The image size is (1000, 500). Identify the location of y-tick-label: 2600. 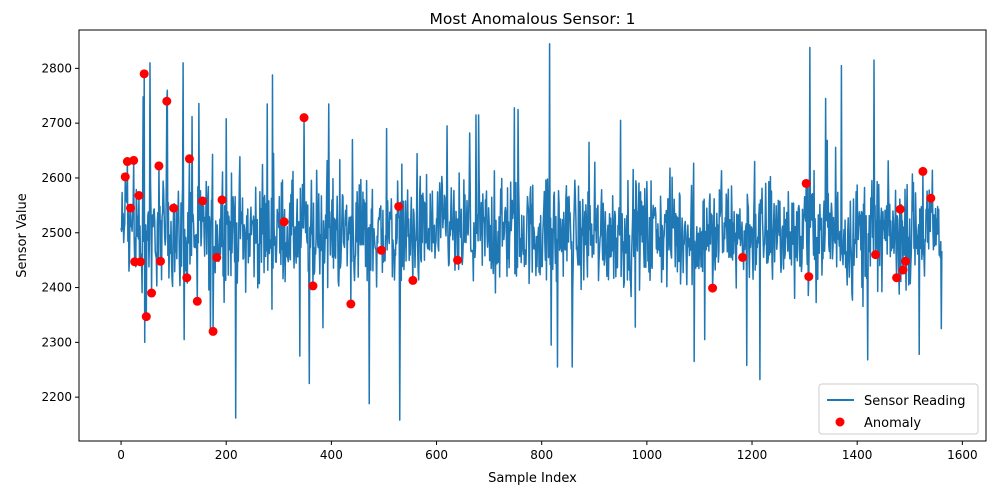
(56, 178).